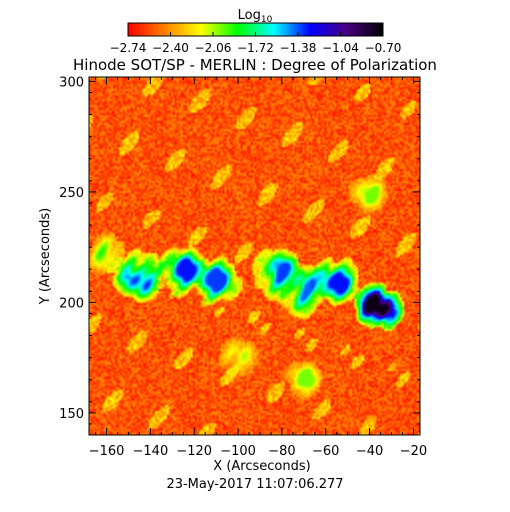 This screenshot has width=510, height=512. Describe the element at coordinates (151, 451) in the screenshot. I see `x-tick-label: −140` at that location.